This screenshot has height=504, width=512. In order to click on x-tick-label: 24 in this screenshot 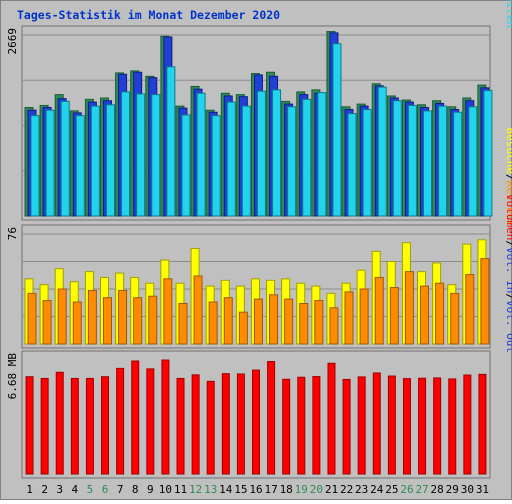, I will do `click(377, 489)`.